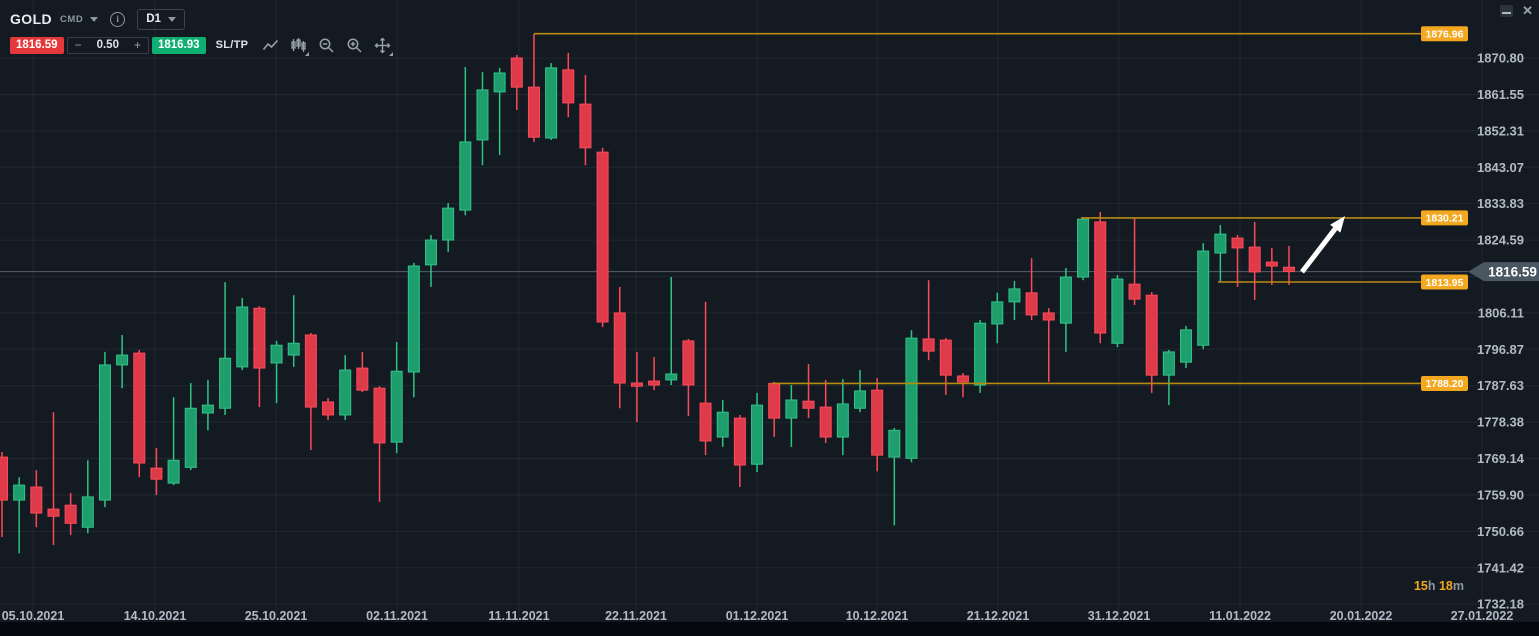  Describe the element at coordinates (1507, 11) in the screenshot. I see `minimize-icon` at that location.